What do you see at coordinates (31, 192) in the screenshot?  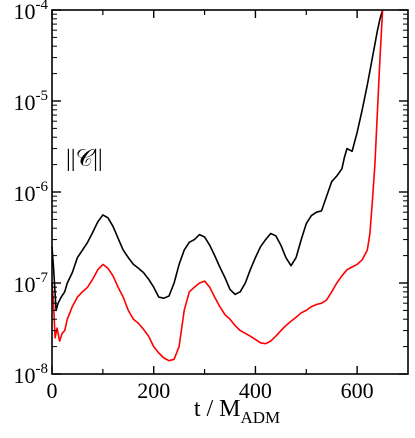 I see `y-tick-label: 10⁻⁶` at bounding box center [31, 192].